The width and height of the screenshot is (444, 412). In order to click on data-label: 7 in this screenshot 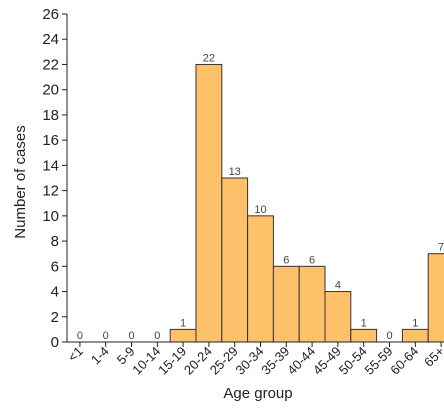, I will do `click(441, 248)`.